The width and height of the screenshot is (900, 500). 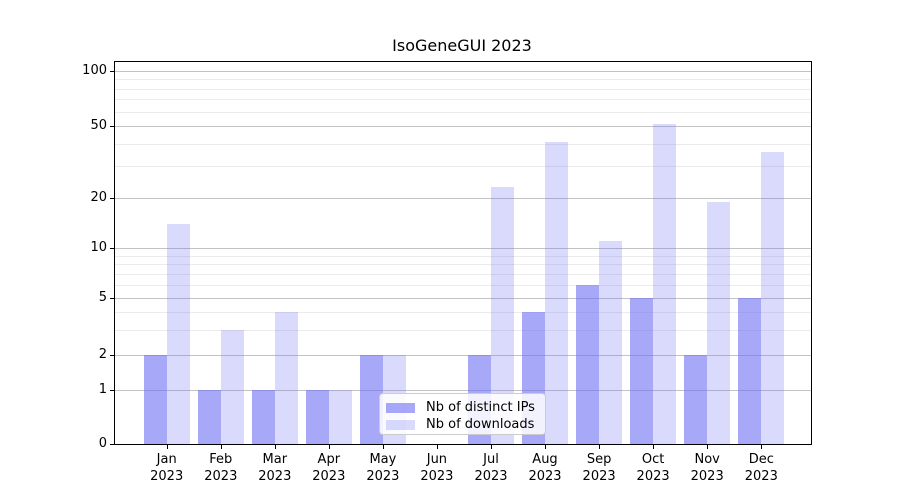 What do you see at coordinates (263, 417) in the screenshot?
I see `bar-distinct-ips-mar` at bounding box center [263, 417].